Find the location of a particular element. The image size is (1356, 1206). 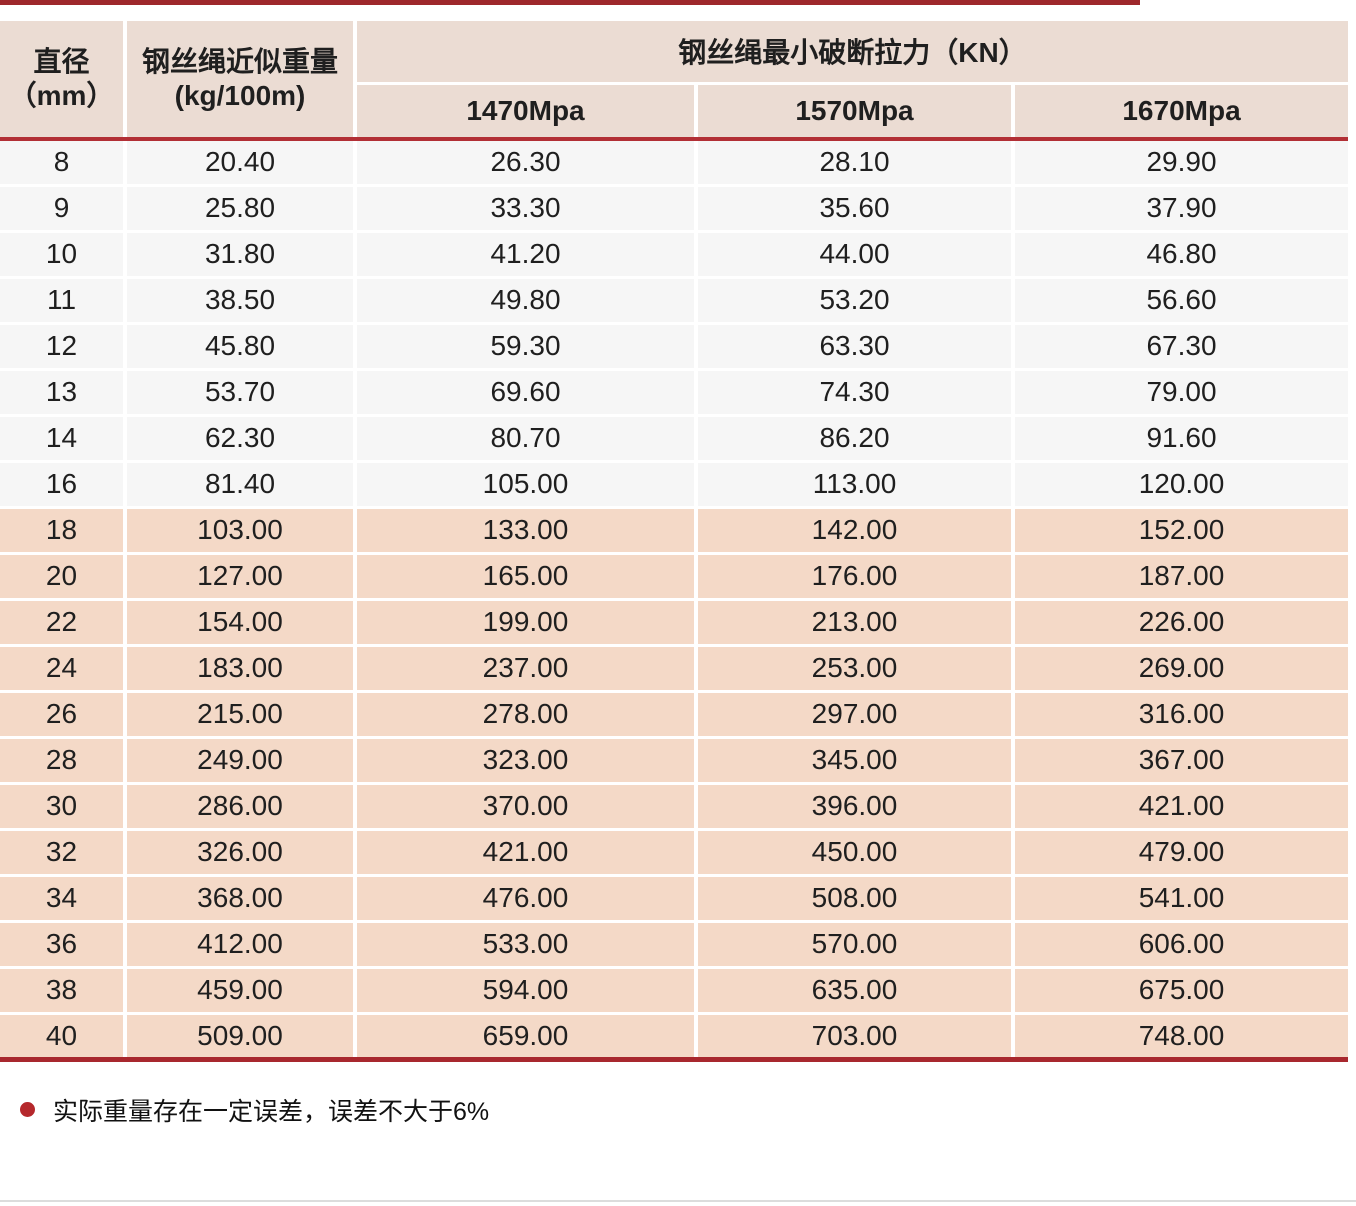

weight-cell: 249.00 is located at coordinates (241, 761).